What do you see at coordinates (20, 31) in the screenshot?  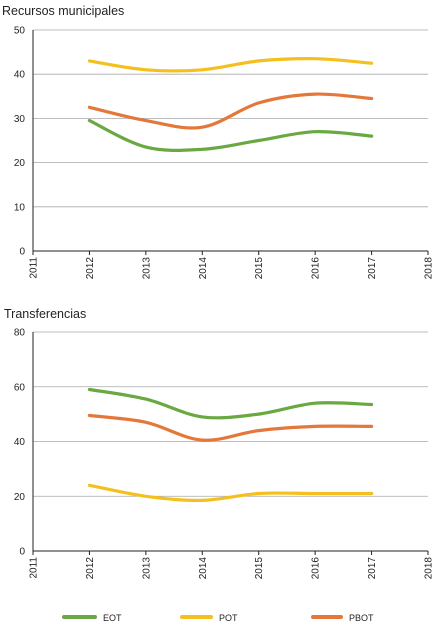 I see `y-tick-label: 50` at bounding box center [20, 31].